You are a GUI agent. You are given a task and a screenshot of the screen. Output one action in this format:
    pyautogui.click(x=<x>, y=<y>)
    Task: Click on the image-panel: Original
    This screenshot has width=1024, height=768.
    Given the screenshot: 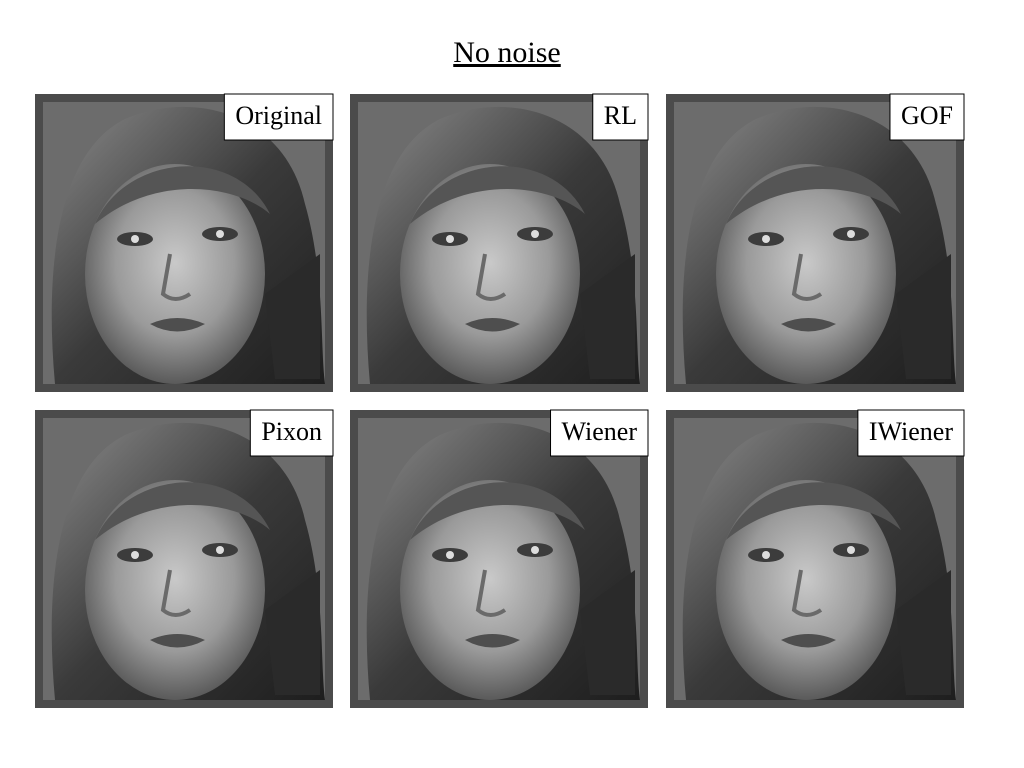 What is the action you would take?
    pyautogui.click(x=184, y=243)
    